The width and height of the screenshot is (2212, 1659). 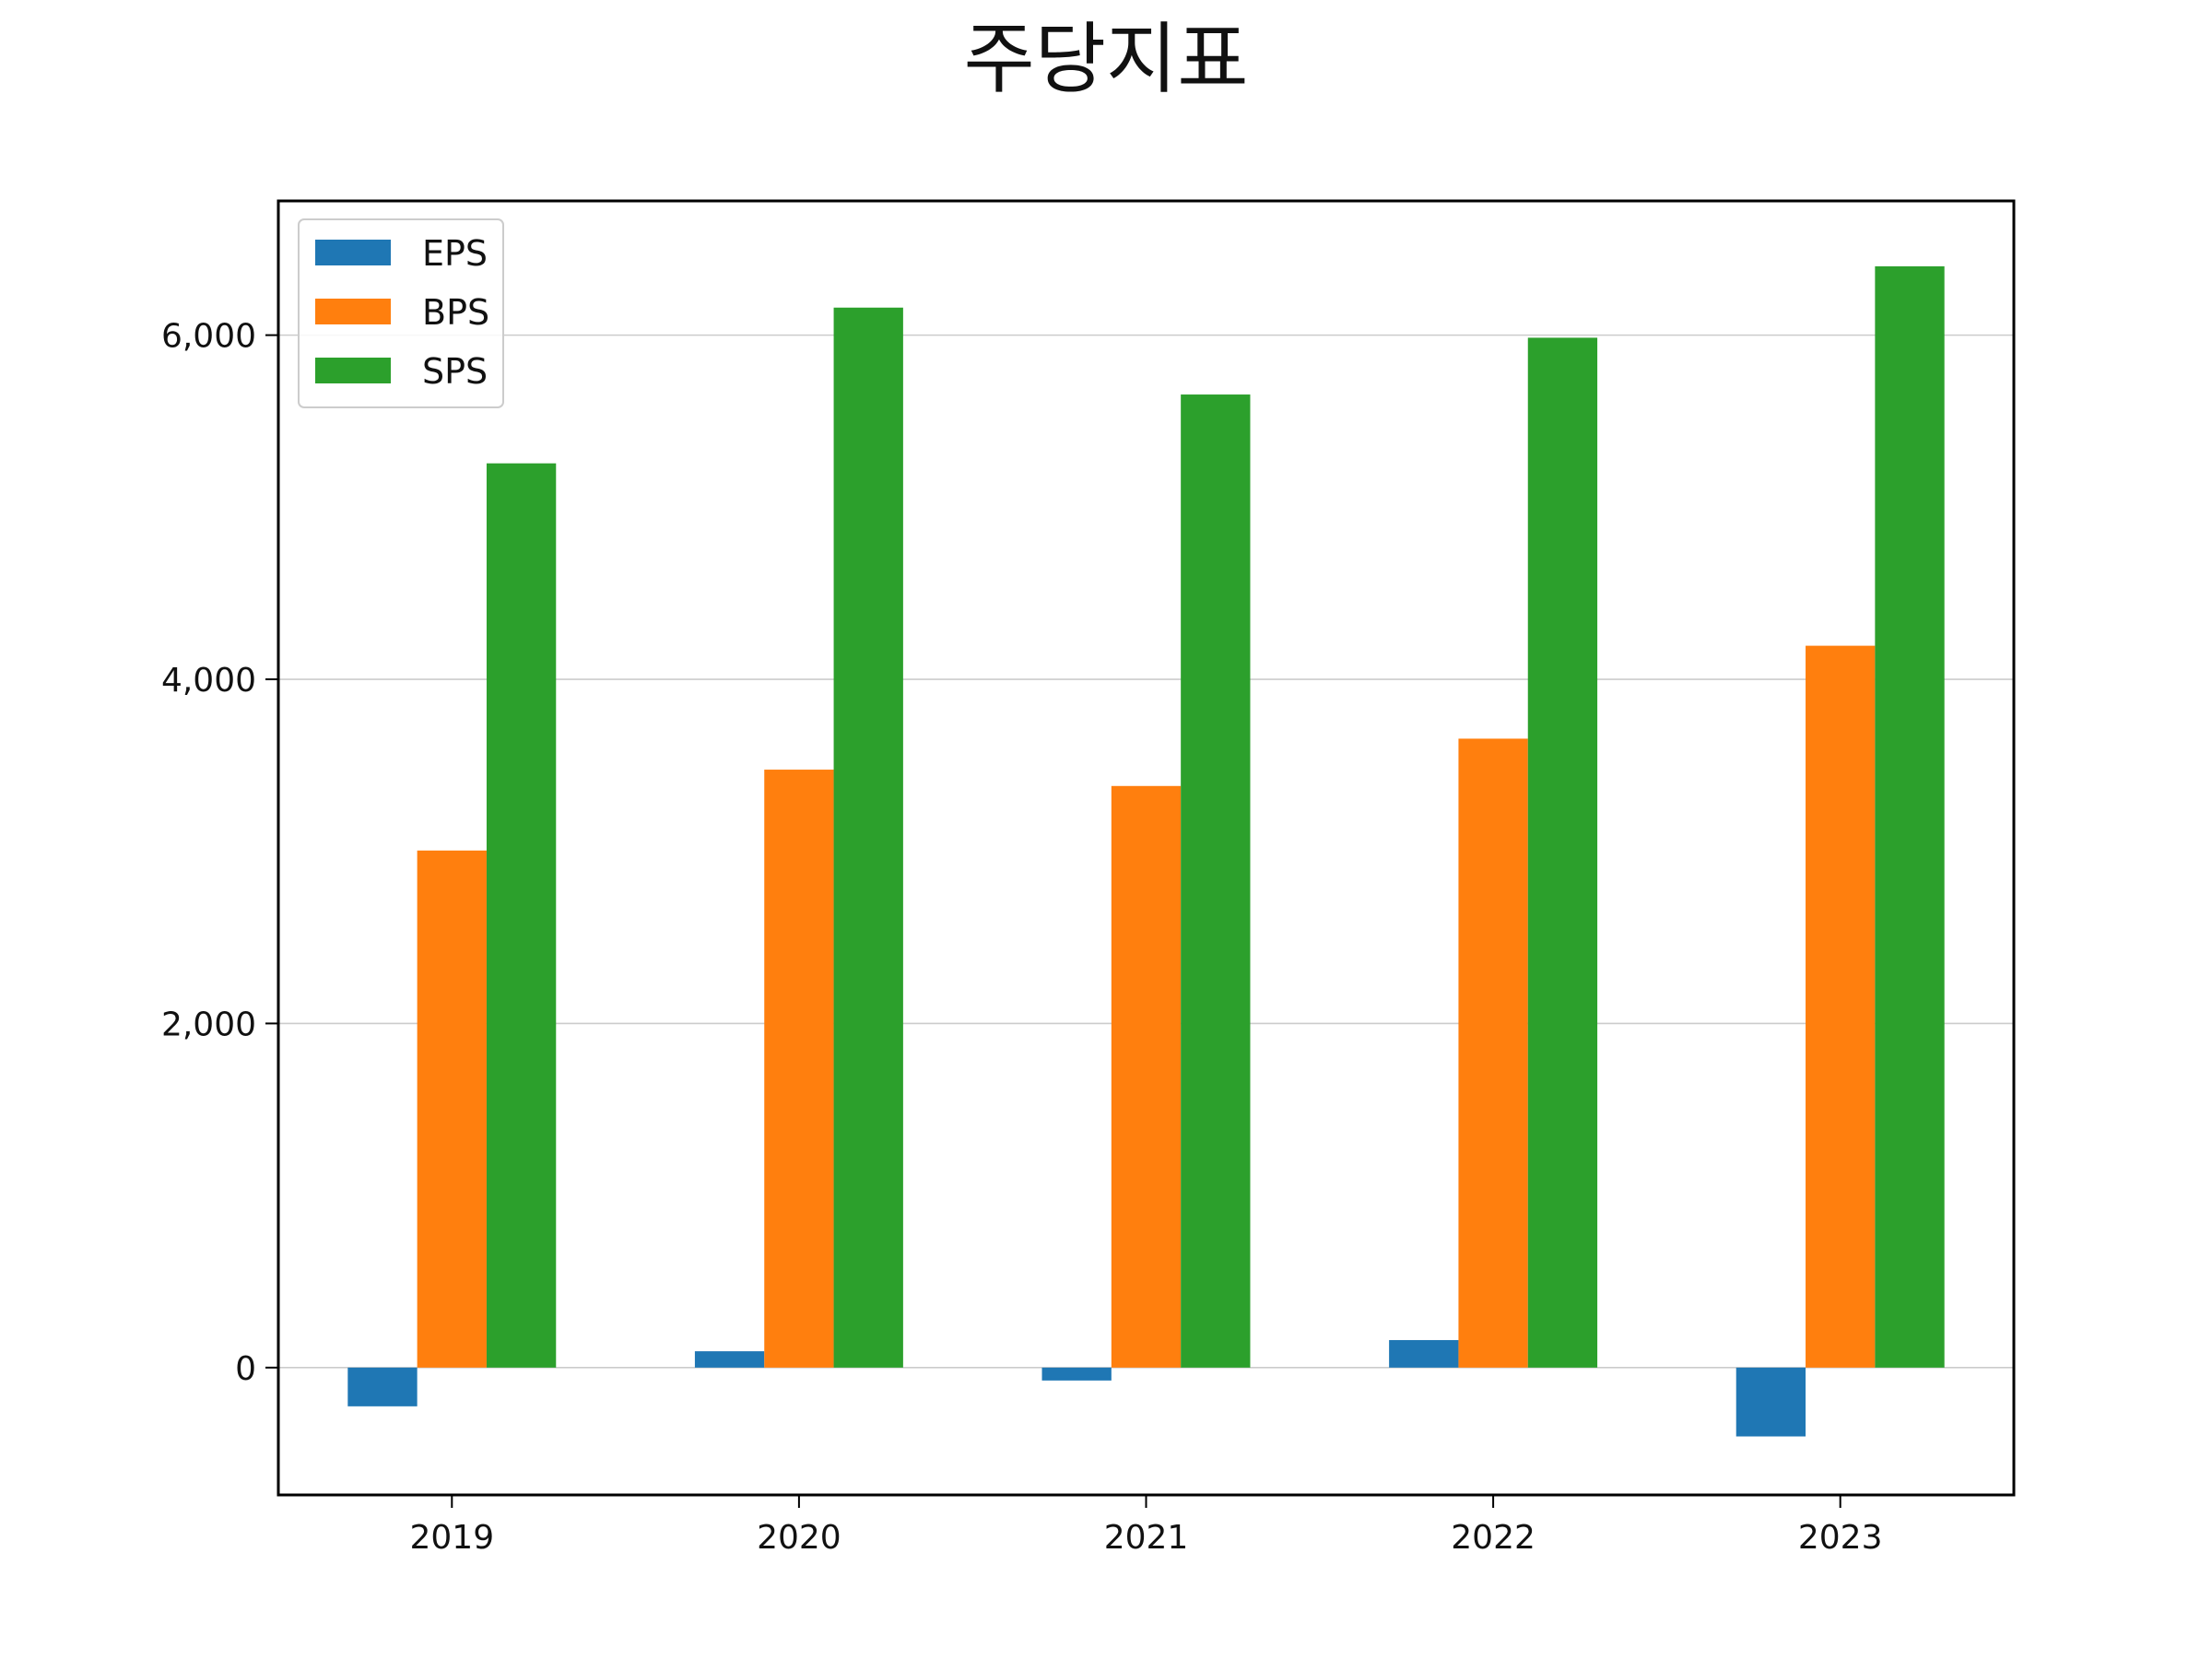 I want to click on bar-eps-2019, so click(x=382, y=1386).